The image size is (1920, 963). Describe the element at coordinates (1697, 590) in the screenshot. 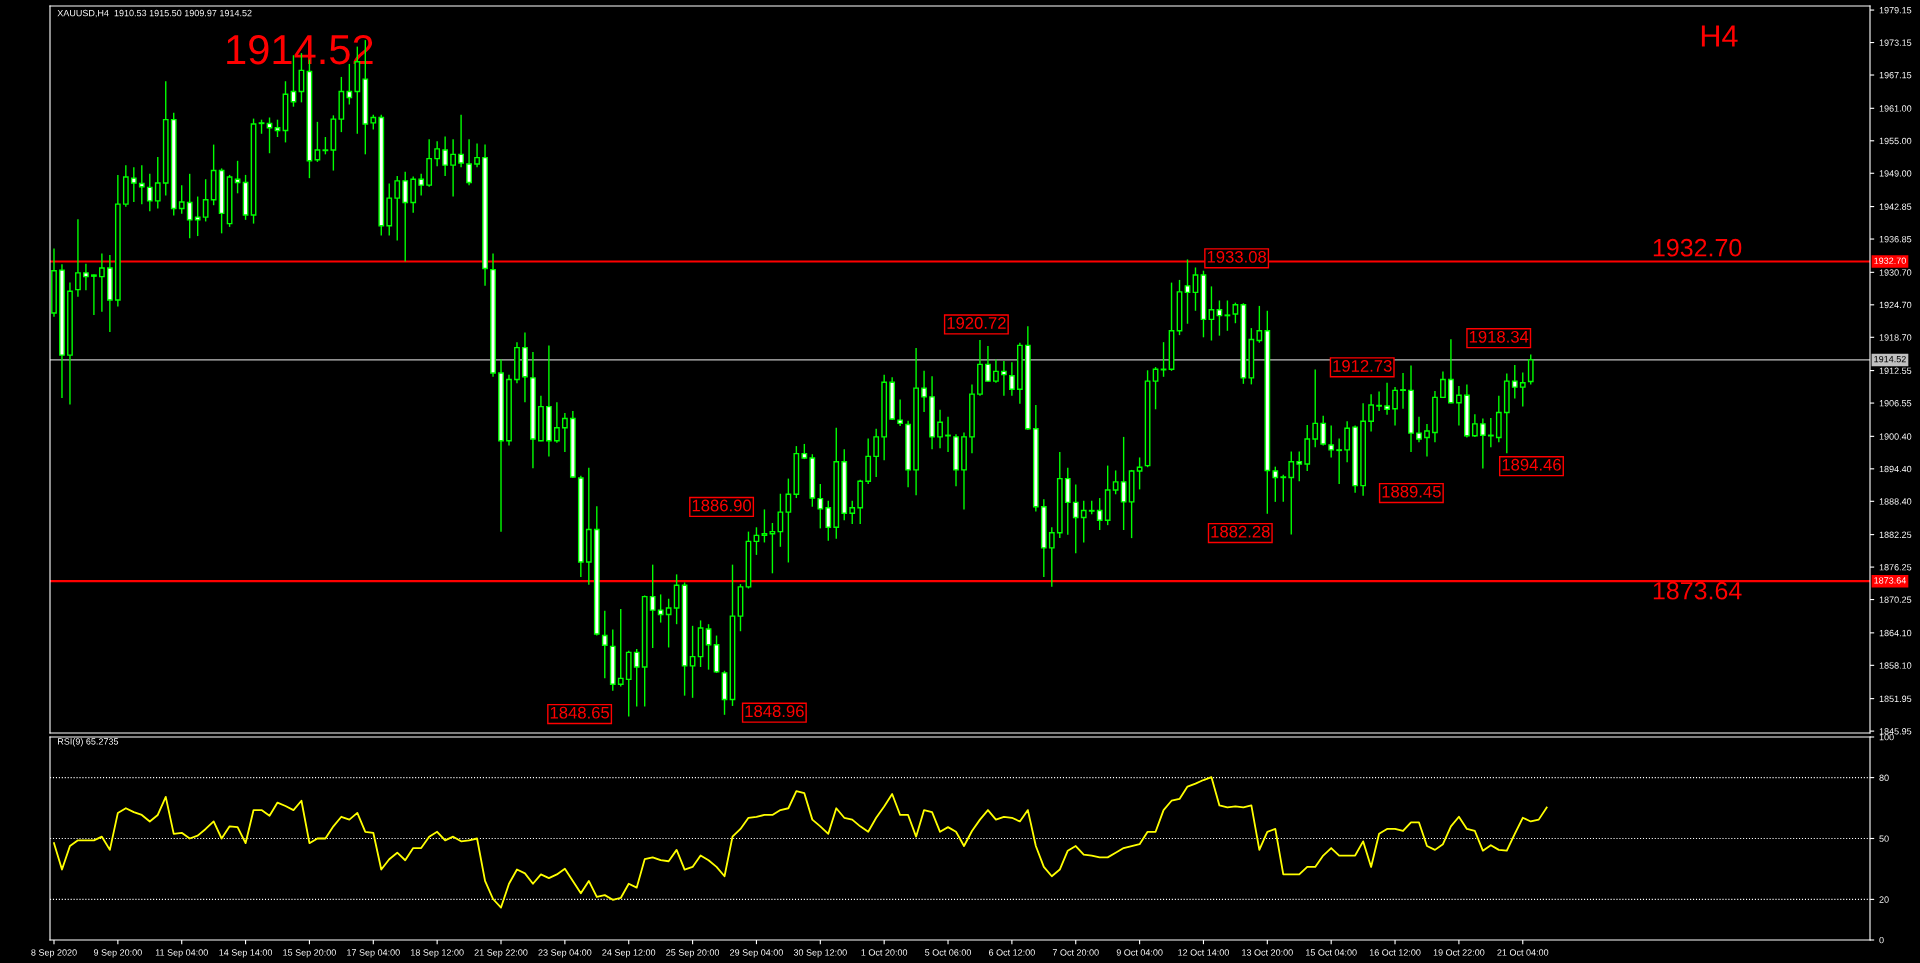

I see `annotation: 1873.64` at that location.